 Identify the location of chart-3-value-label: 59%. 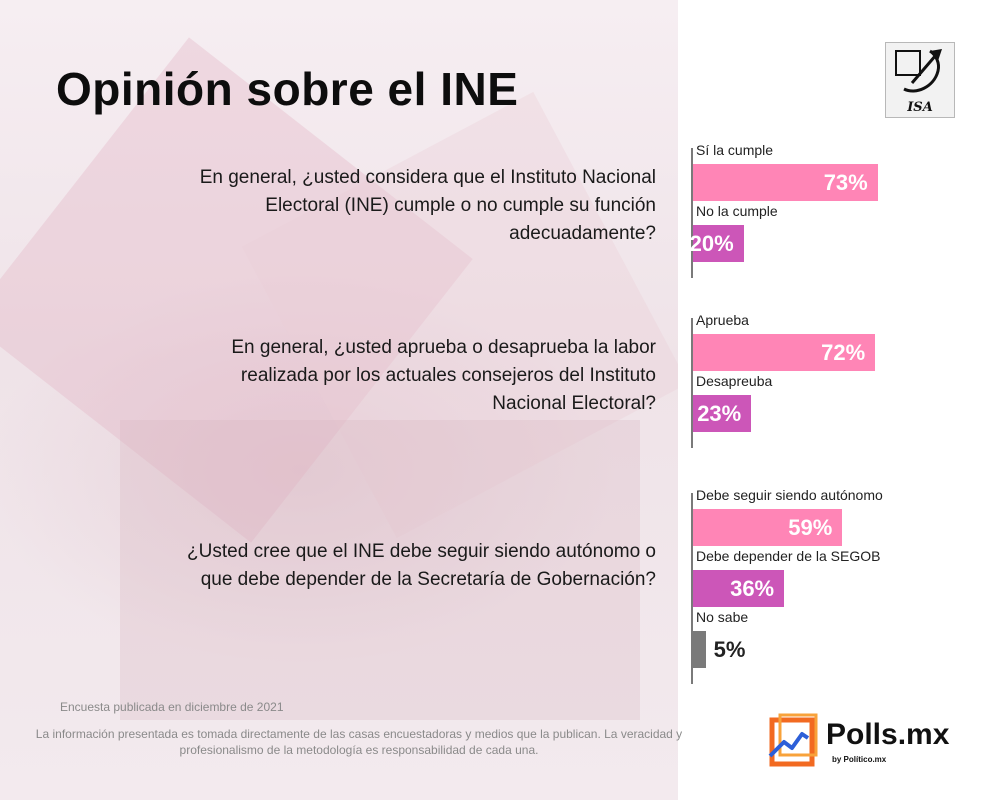
(810, 527).